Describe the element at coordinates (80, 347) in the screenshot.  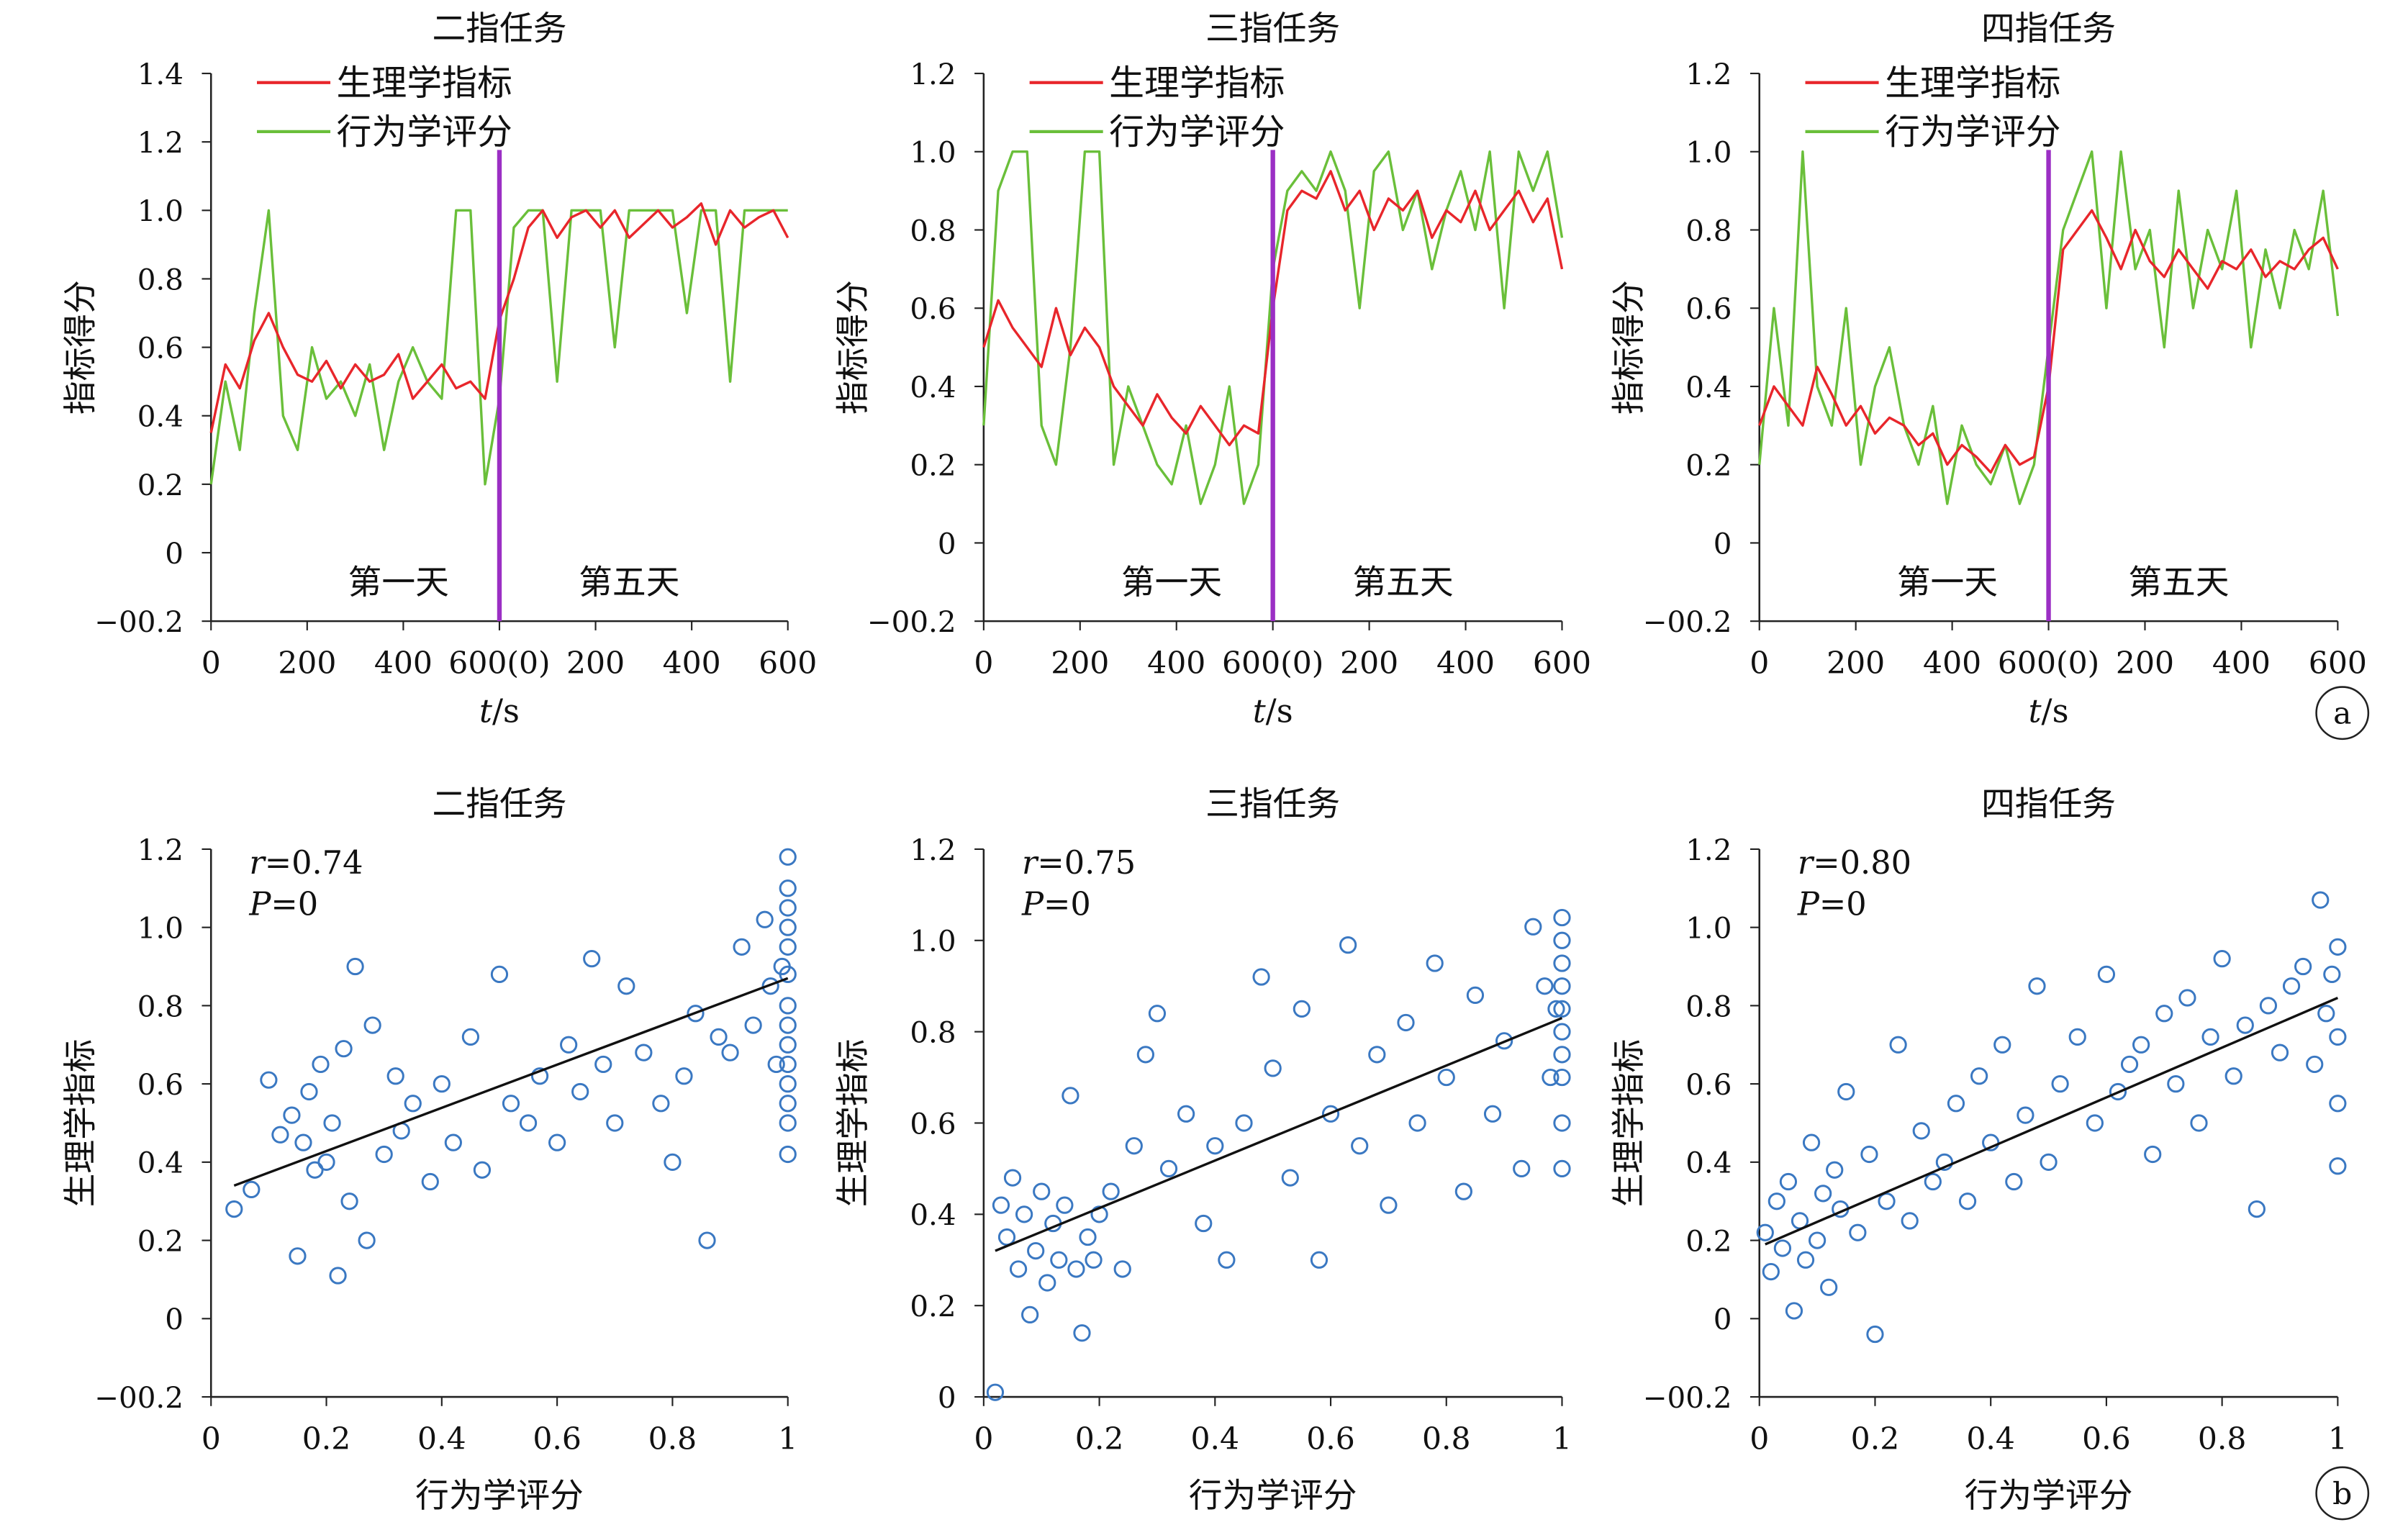
I see `y-axis-label: 指标得分` at that location.